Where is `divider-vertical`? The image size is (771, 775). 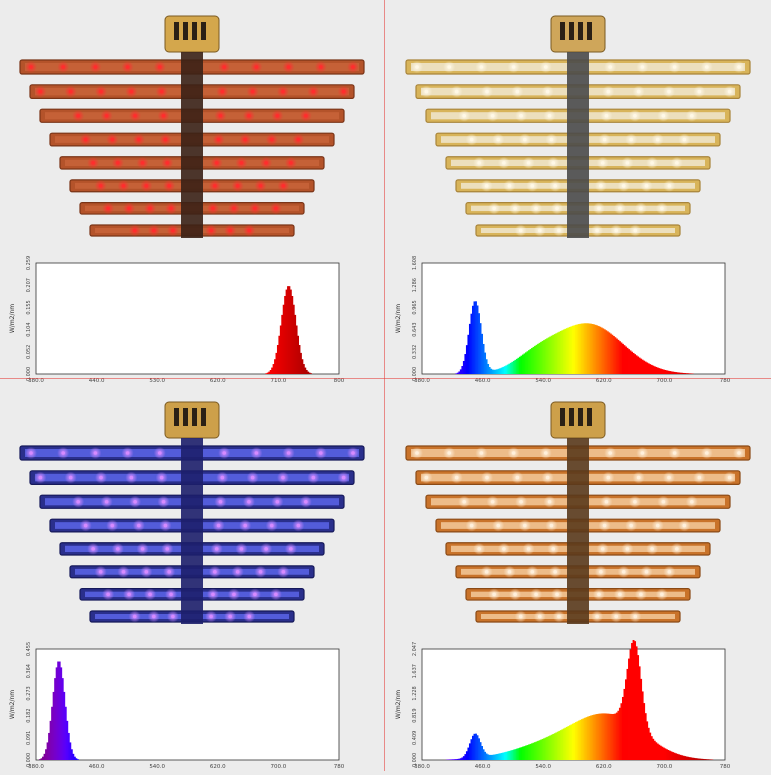
divider-vertical is located at coordinates (384, 385).